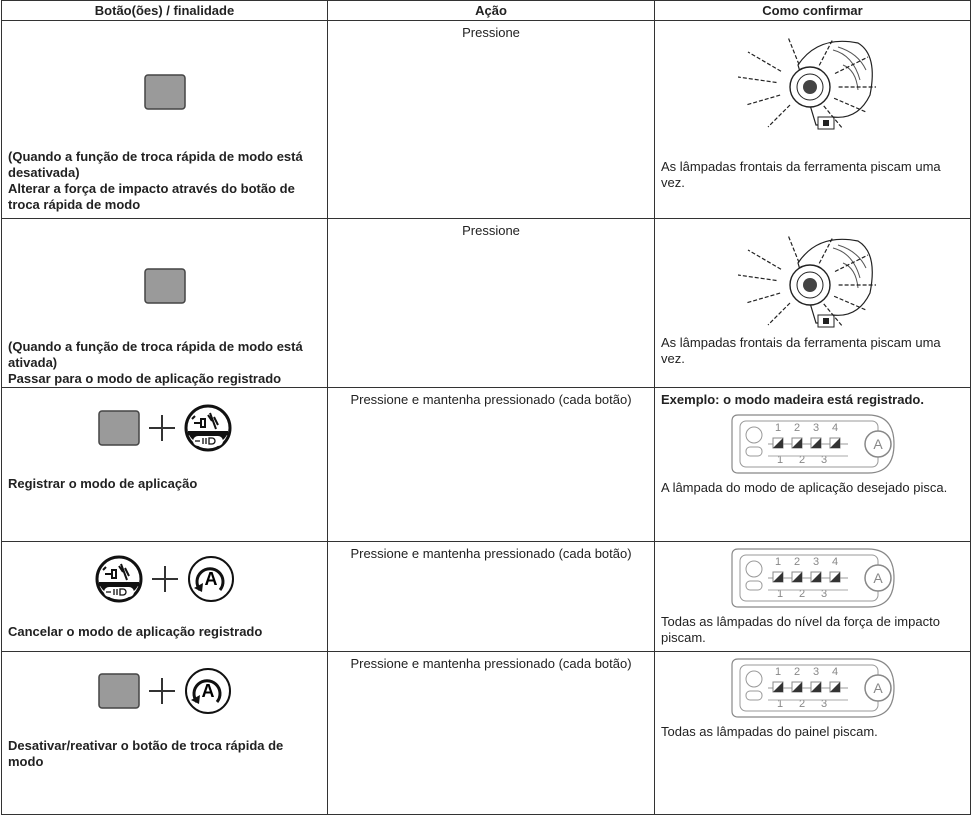 This screenshot has width=971, height=815. I want to click on purpose-cell: A Cancelar o modo de aplicação registrado, so click(164, 596).